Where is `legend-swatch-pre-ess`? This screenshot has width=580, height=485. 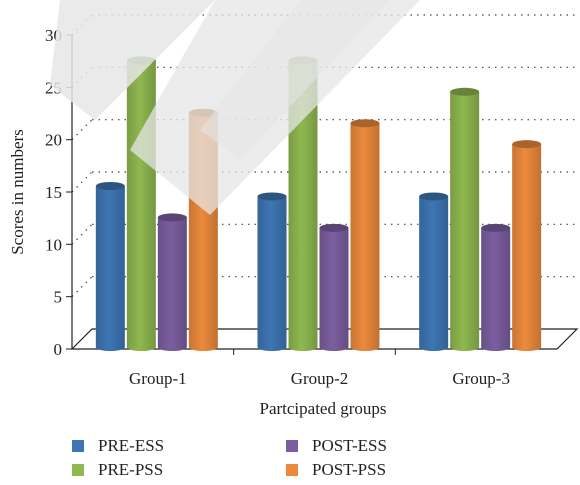
legend-swatch-pre-ess is located at coordinates (78, 446).